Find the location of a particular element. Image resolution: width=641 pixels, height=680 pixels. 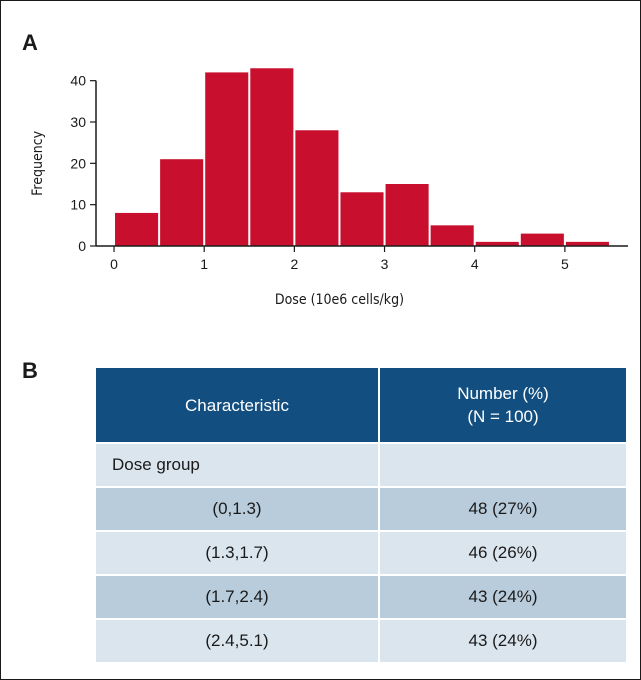

header-number-line2: (N = 100) is located at coordinates (503, 416).